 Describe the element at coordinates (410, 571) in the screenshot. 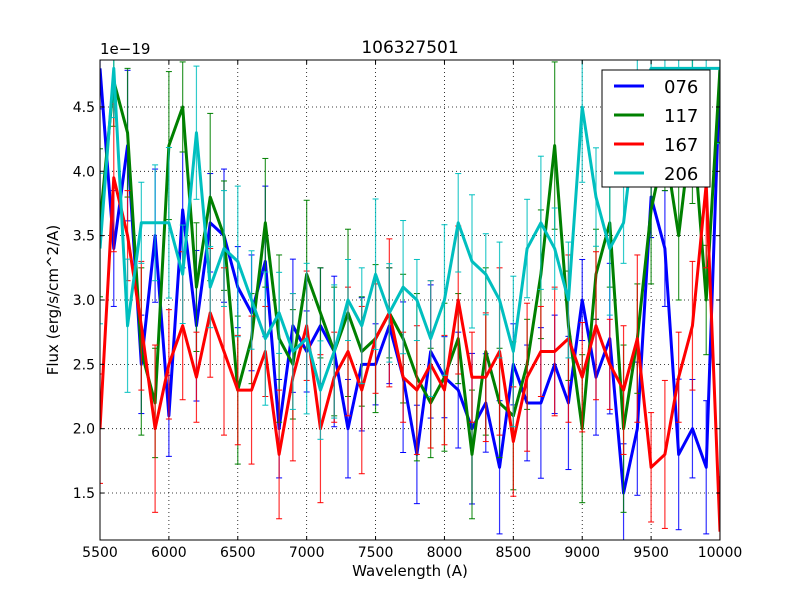

I see `x-axis-label: Wavelength (A)` at that location.